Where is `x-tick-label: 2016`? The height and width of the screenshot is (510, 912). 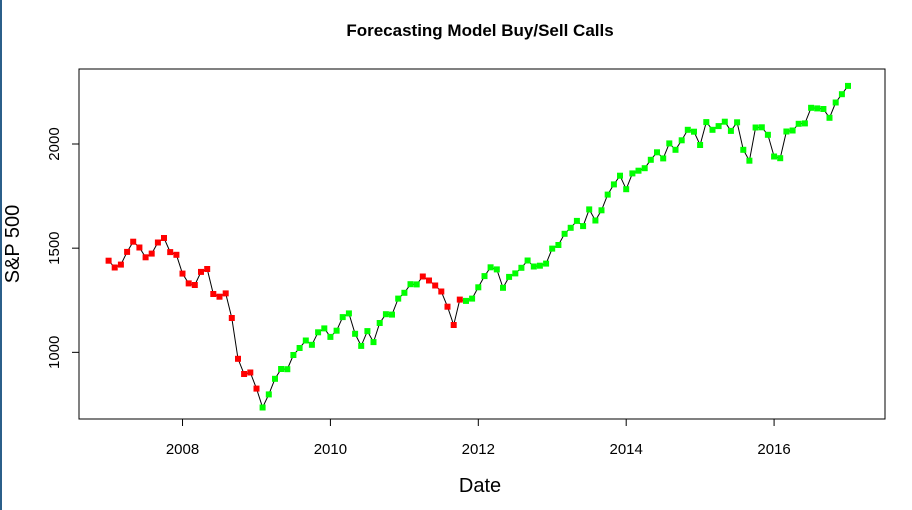
x-tick-label: 2016 is located at coordinates (773, 449).